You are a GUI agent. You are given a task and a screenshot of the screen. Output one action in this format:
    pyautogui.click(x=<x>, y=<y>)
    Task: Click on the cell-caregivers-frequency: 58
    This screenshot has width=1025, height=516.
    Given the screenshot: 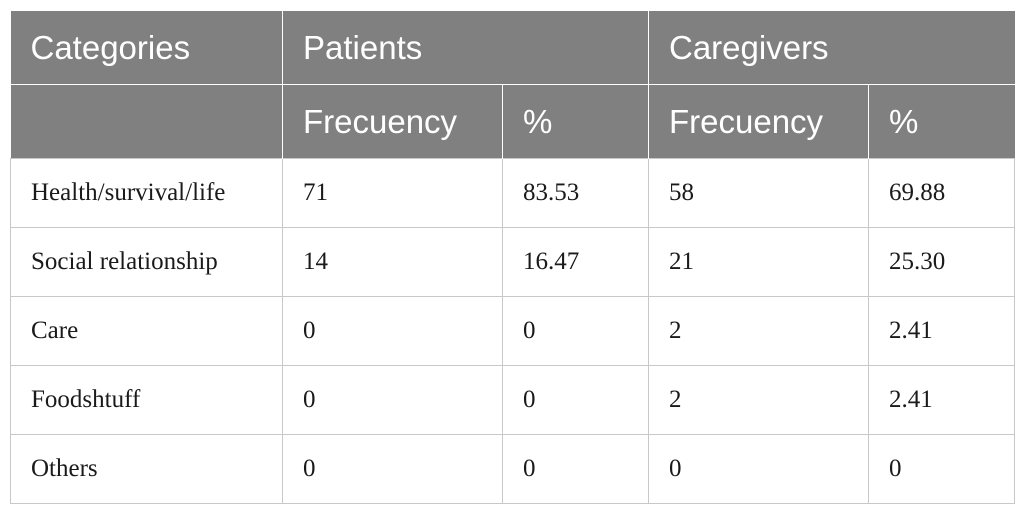 What is the action you would take?
    pyautogui.click(x=758, y=193)
    